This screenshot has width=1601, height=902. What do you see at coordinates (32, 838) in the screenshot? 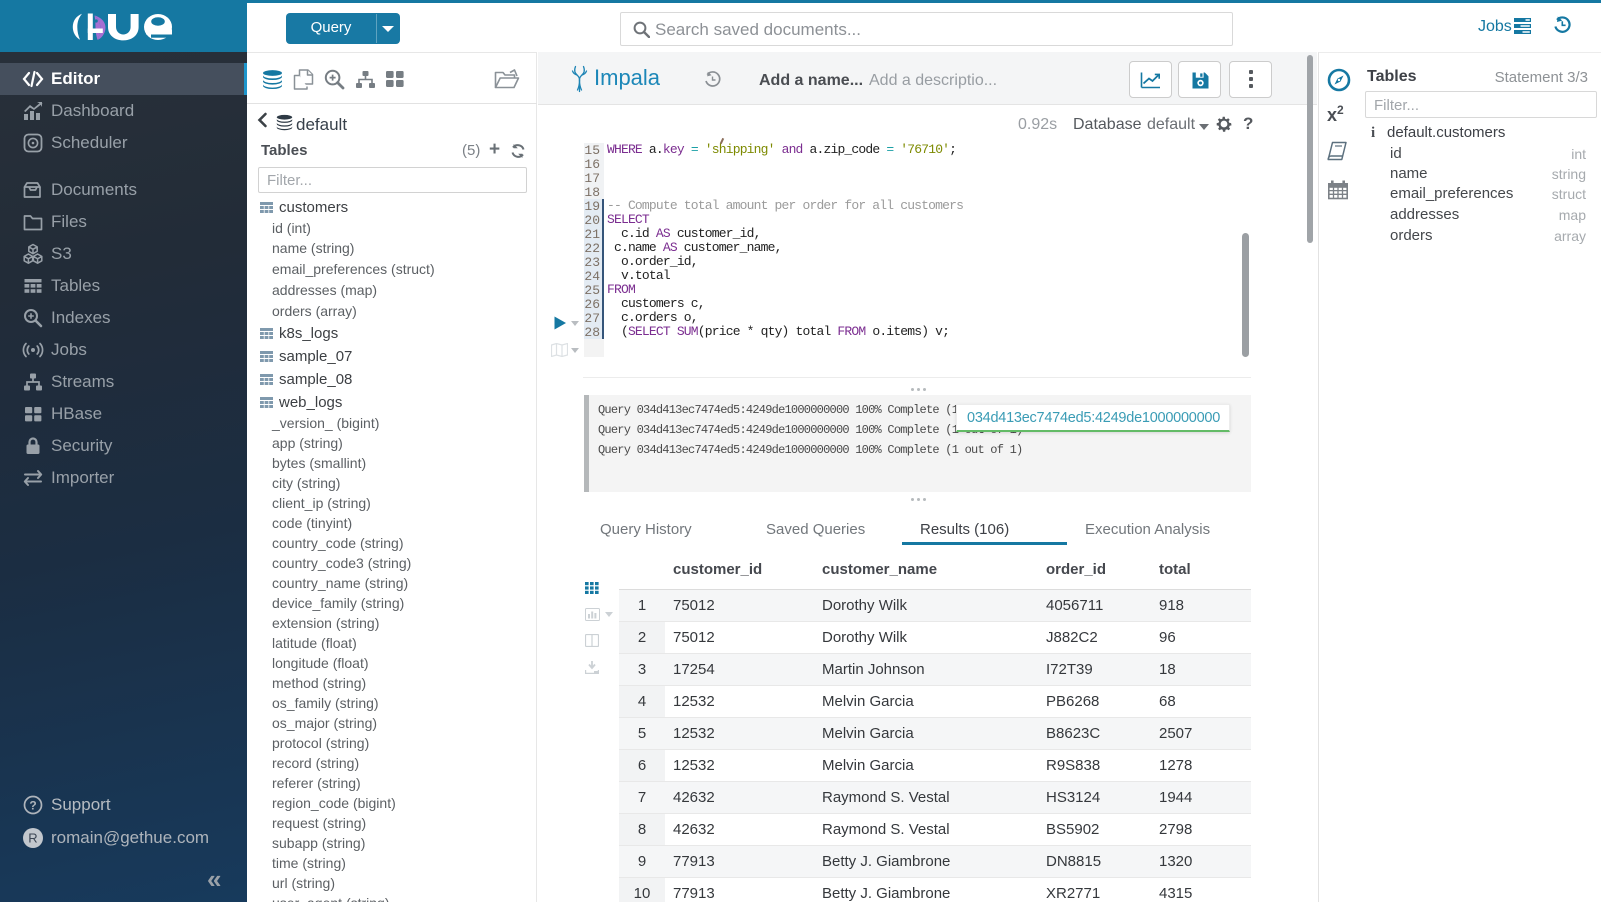
I see `svg-text: R` at bounding box center [32, 838].